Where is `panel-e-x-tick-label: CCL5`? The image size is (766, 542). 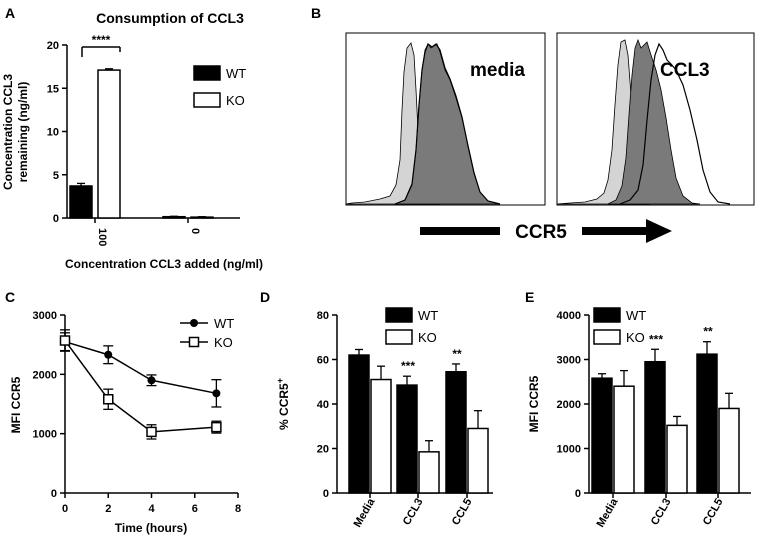 panel-e-x-tick-label: CCL5 is located at coordinates (713, 512).